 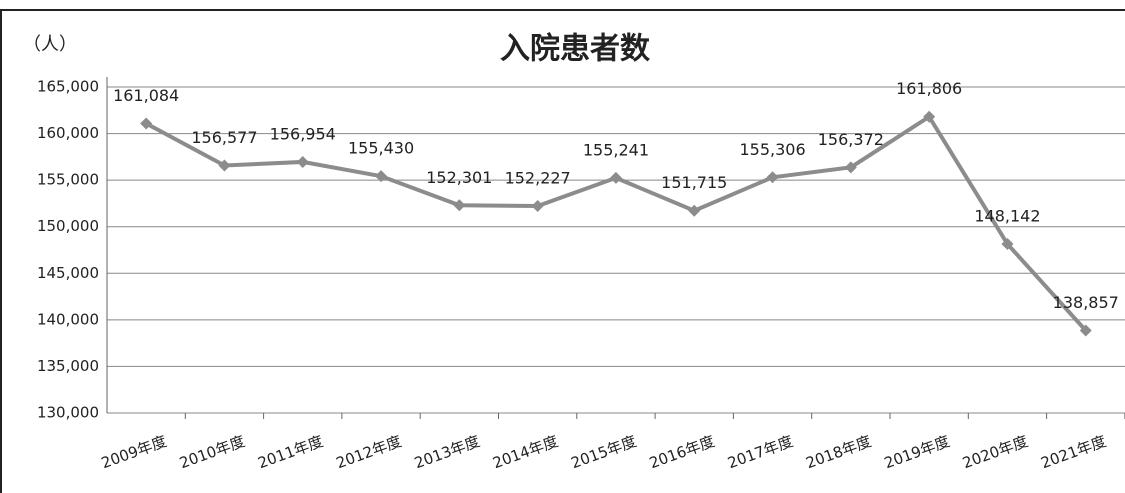 I want to click on y-tick-label: 140,000, so click(x=68, y=319).